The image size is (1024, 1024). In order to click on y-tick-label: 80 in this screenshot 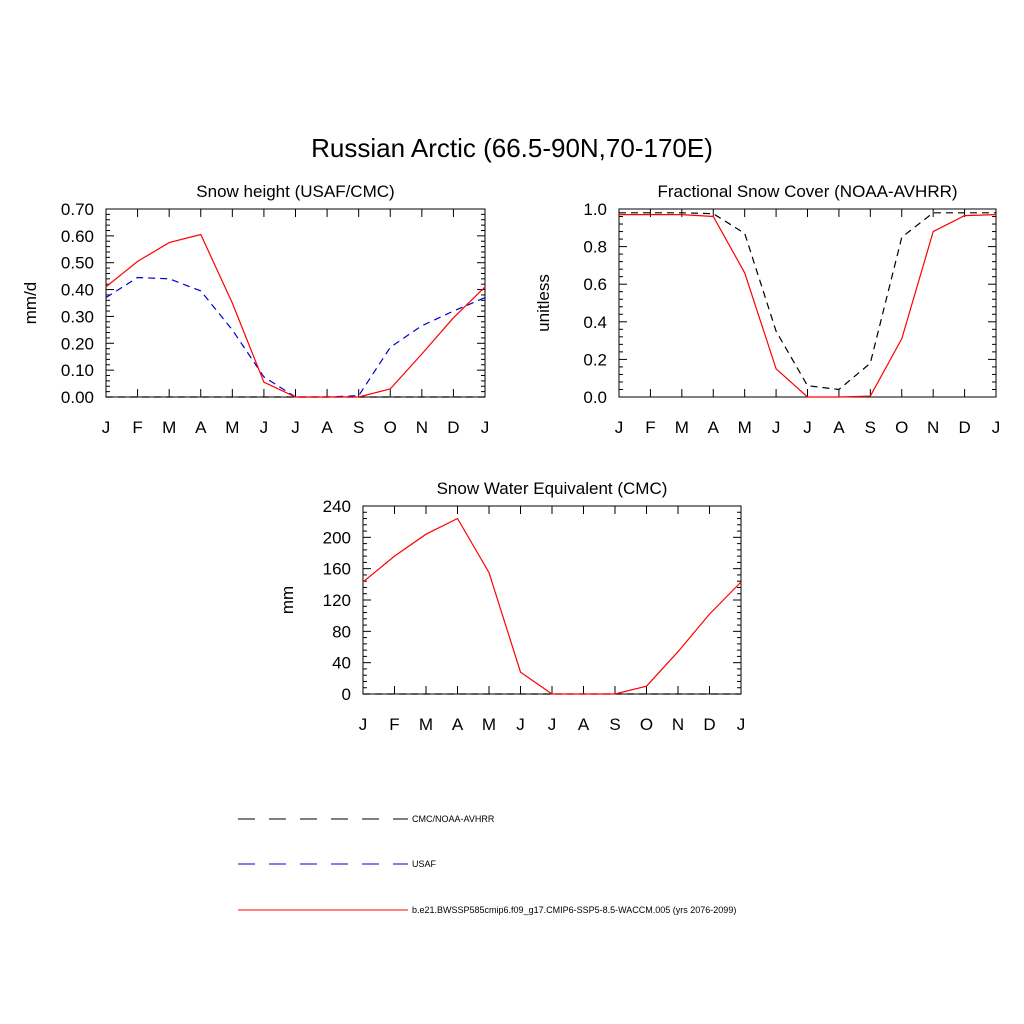, I will do `click(341, 631)`.